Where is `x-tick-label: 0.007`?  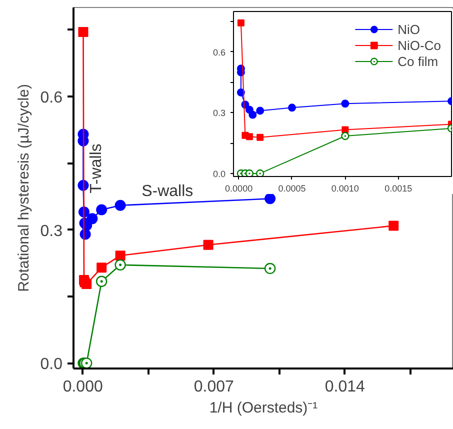
x-tick-label: 0.007 is located at coordinates (214, 387).